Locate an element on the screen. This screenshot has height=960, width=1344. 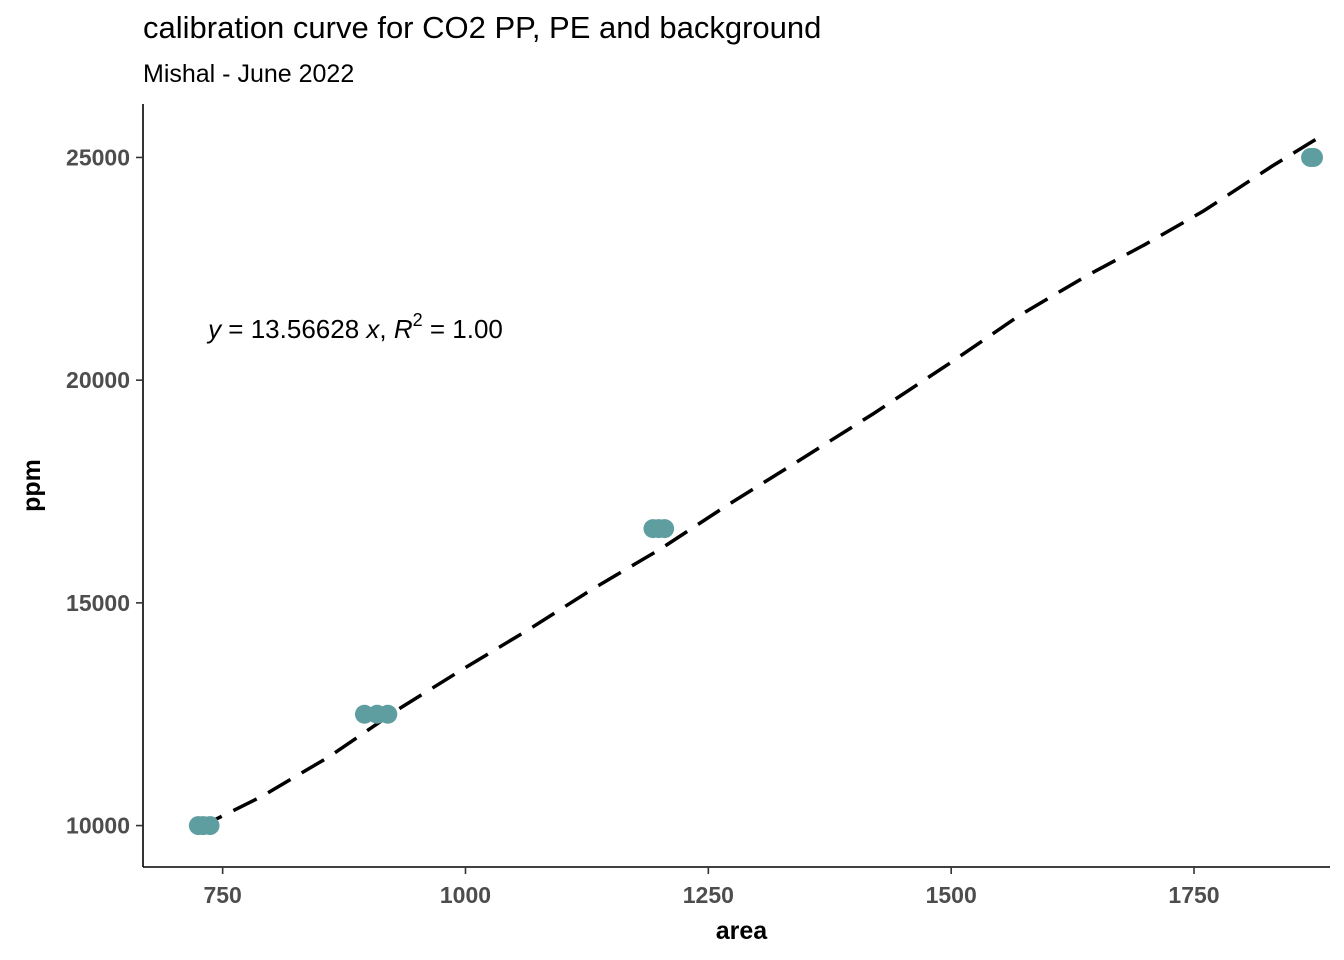
equation-comma: , is located at coordinates (386, 329).